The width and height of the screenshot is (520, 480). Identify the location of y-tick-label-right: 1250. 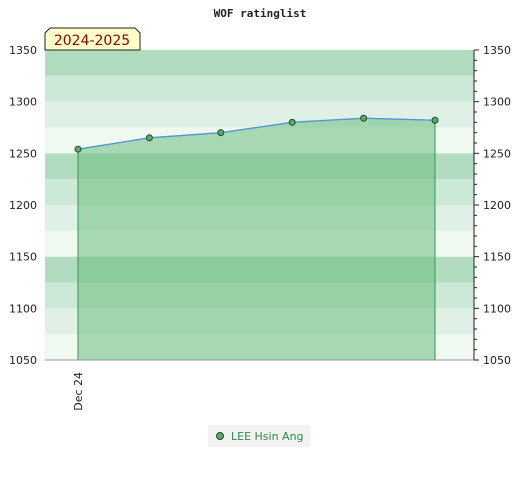
(497, 153).